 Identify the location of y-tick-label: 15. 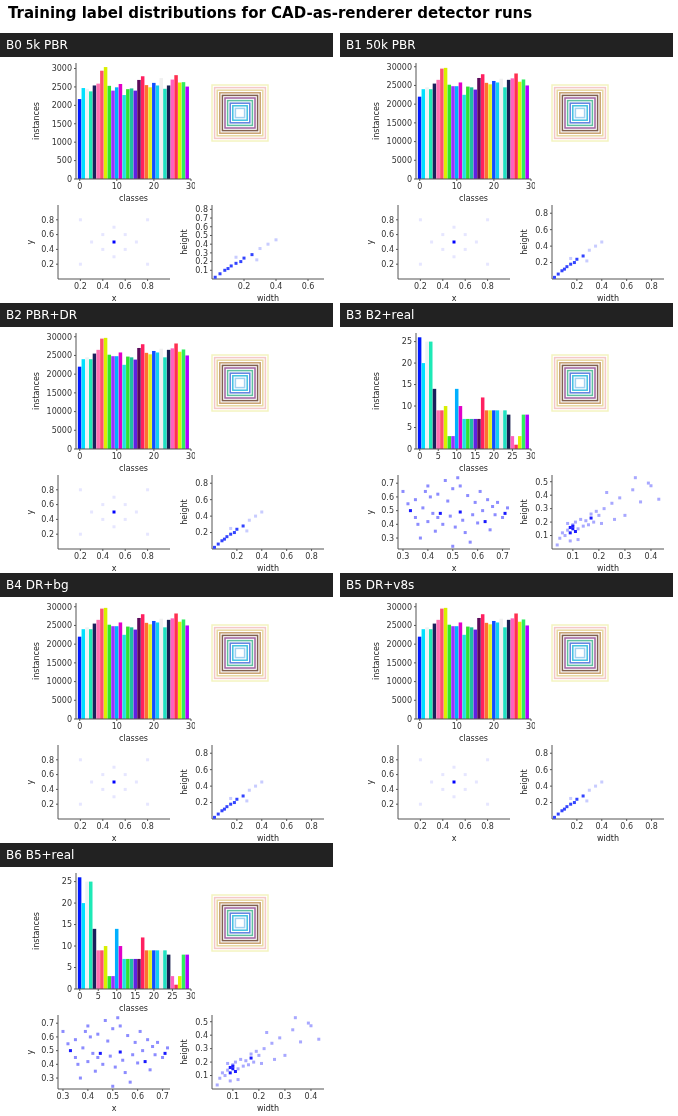
(66, 925).